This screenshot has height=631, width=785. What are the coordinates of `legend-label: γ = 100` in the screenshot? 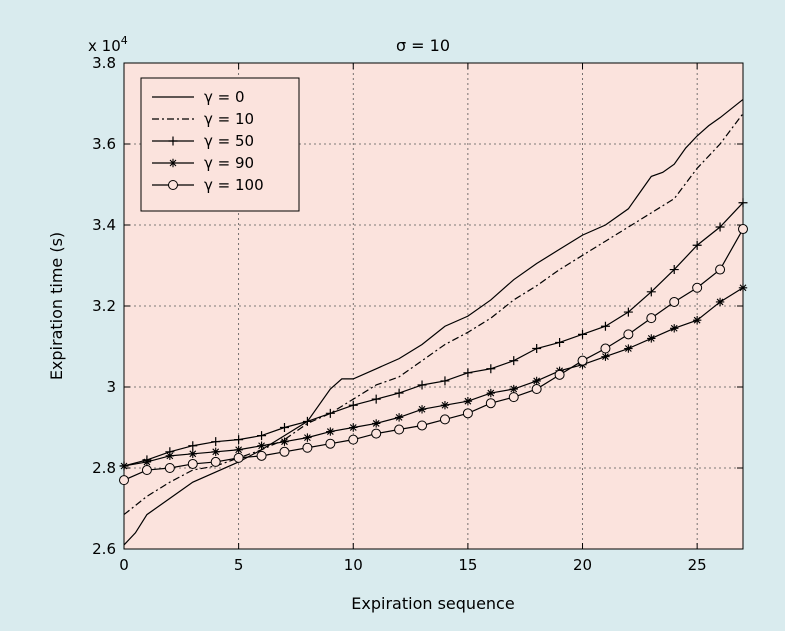 It's located at (234, 185).